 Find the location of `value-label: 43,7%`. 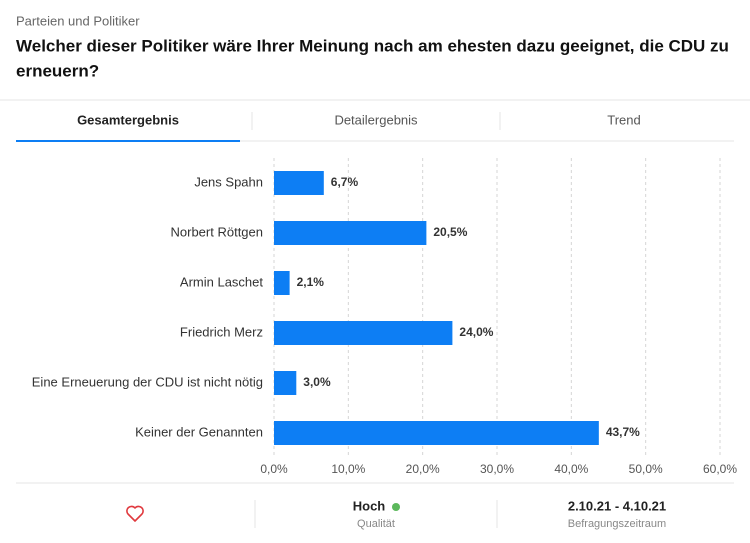

value-label: 43,7% is located at coordinates (623, 432).